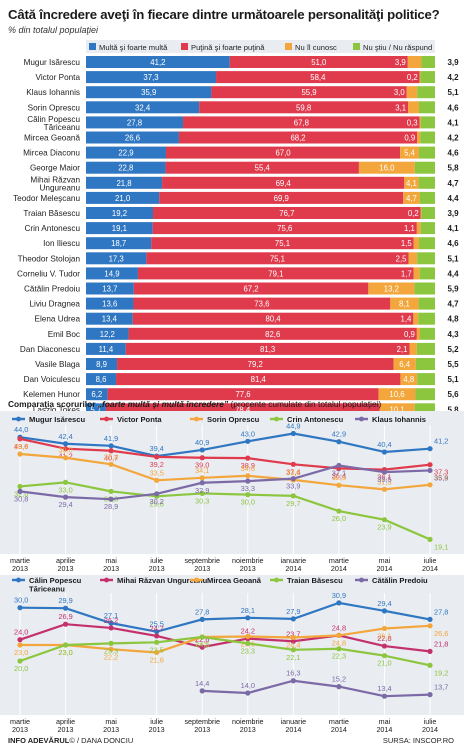  I want to click on bar-value-label: 81,3, so click(267, 349).